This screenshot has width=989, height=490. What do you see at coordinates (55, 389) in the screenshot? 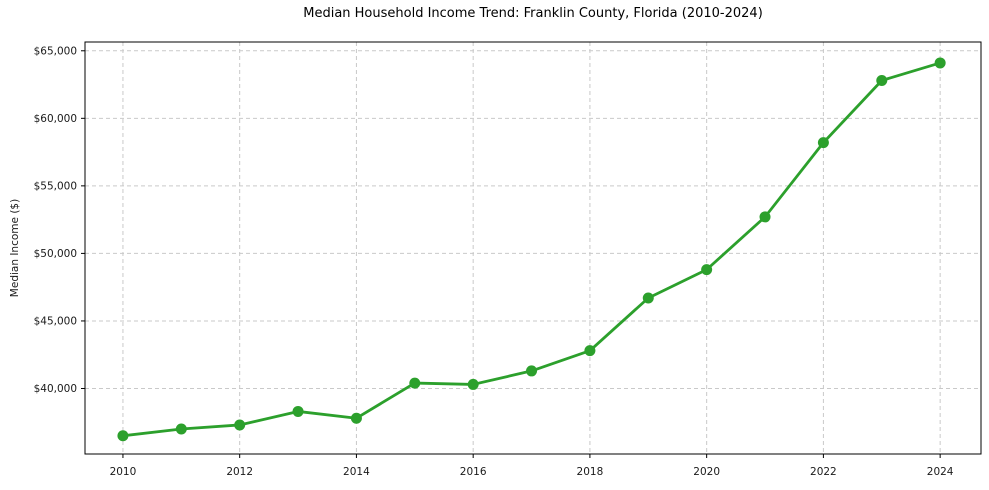
I see `y-tick-label: $40,000` at bounding box center [55, 389].